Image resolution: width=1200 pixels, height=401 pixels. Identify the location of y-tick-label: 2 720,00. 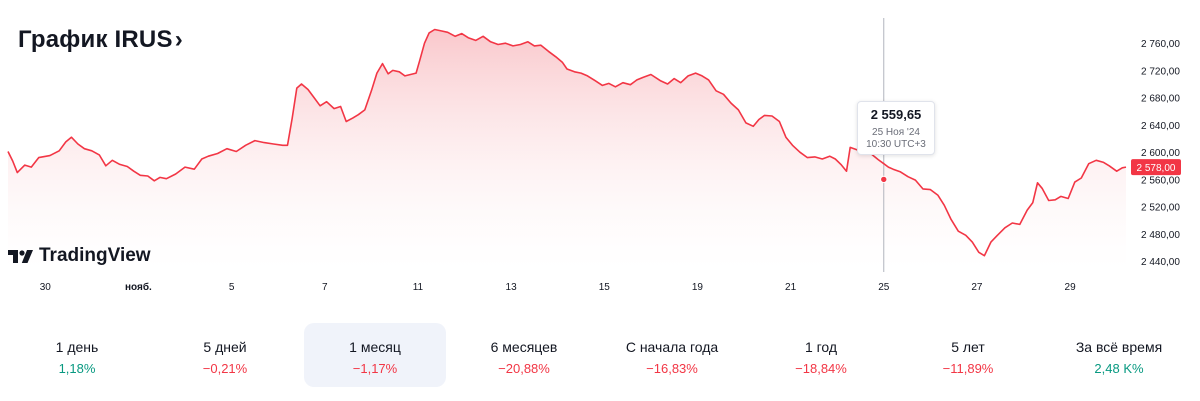
(1160, 71).